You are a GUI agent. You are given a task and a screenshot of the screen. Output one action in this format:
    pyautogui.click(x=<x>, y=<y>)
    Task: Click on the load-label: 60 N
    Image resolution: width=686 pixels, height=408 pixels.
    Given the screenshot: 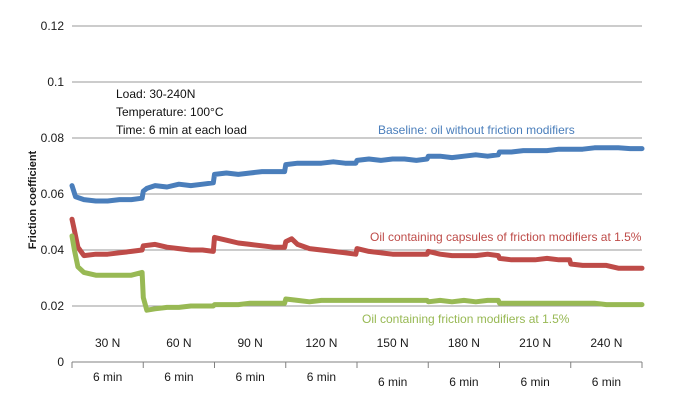 What is the action you would take?
    pyautogui.click(x=178, y=343)
    